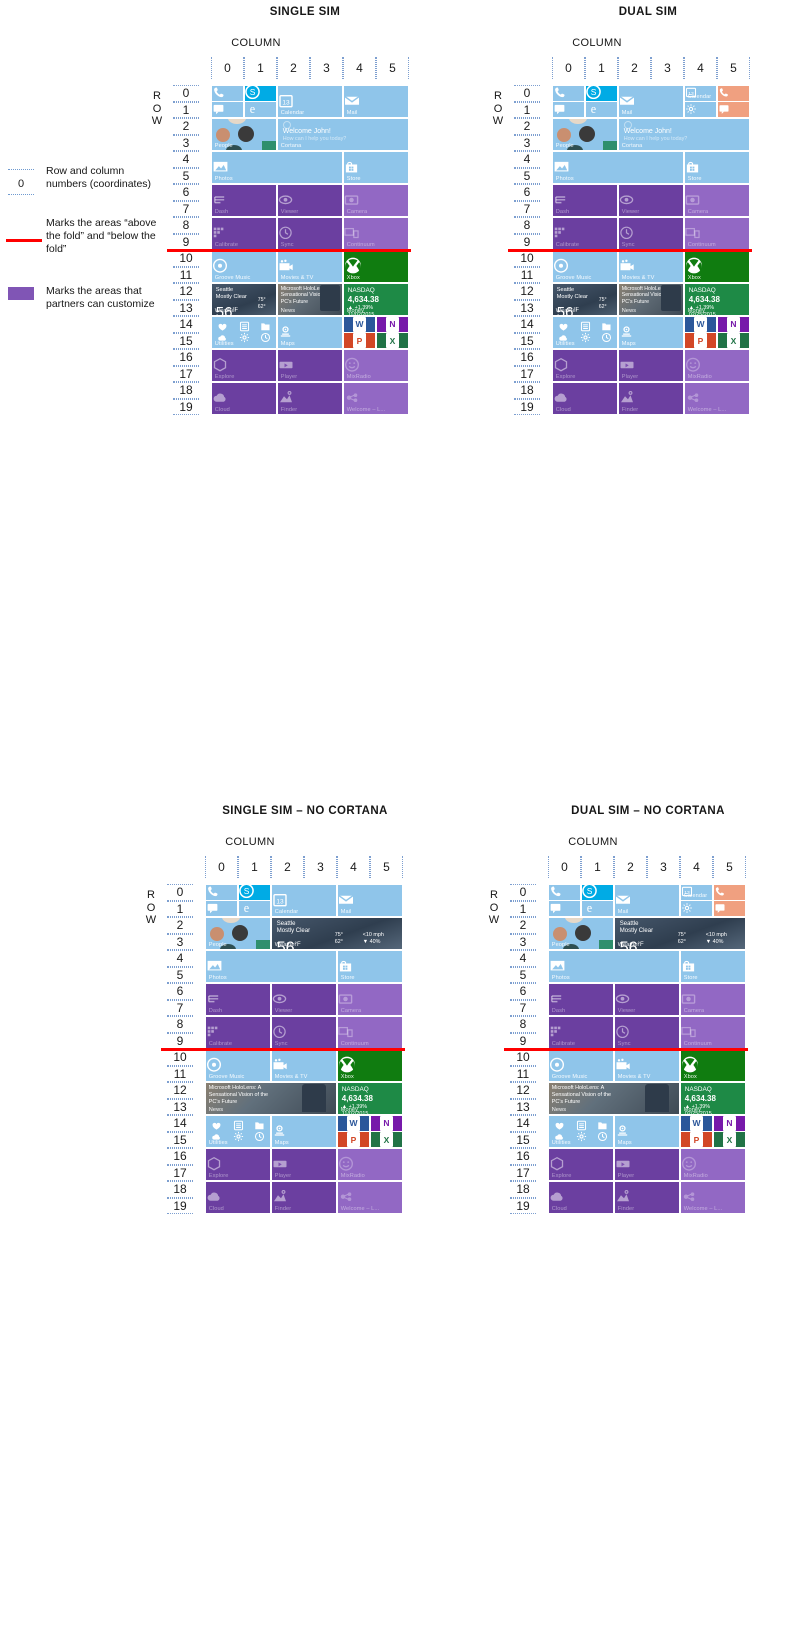 Image resolution: width=796 pixels, height=1646 pixels. I want to click on tile-messaging2, so click(733, 110).